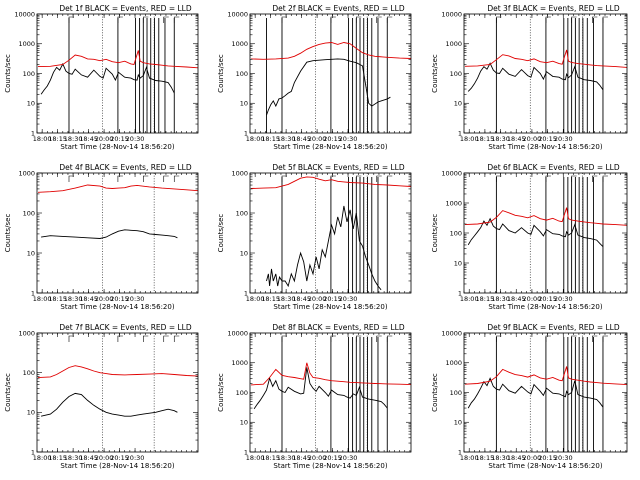  Describe the element at coordinates (553, 327) in the screenshot. I see `panel-title: Det 9f BLACK = Events, RED = LLD` at that location.